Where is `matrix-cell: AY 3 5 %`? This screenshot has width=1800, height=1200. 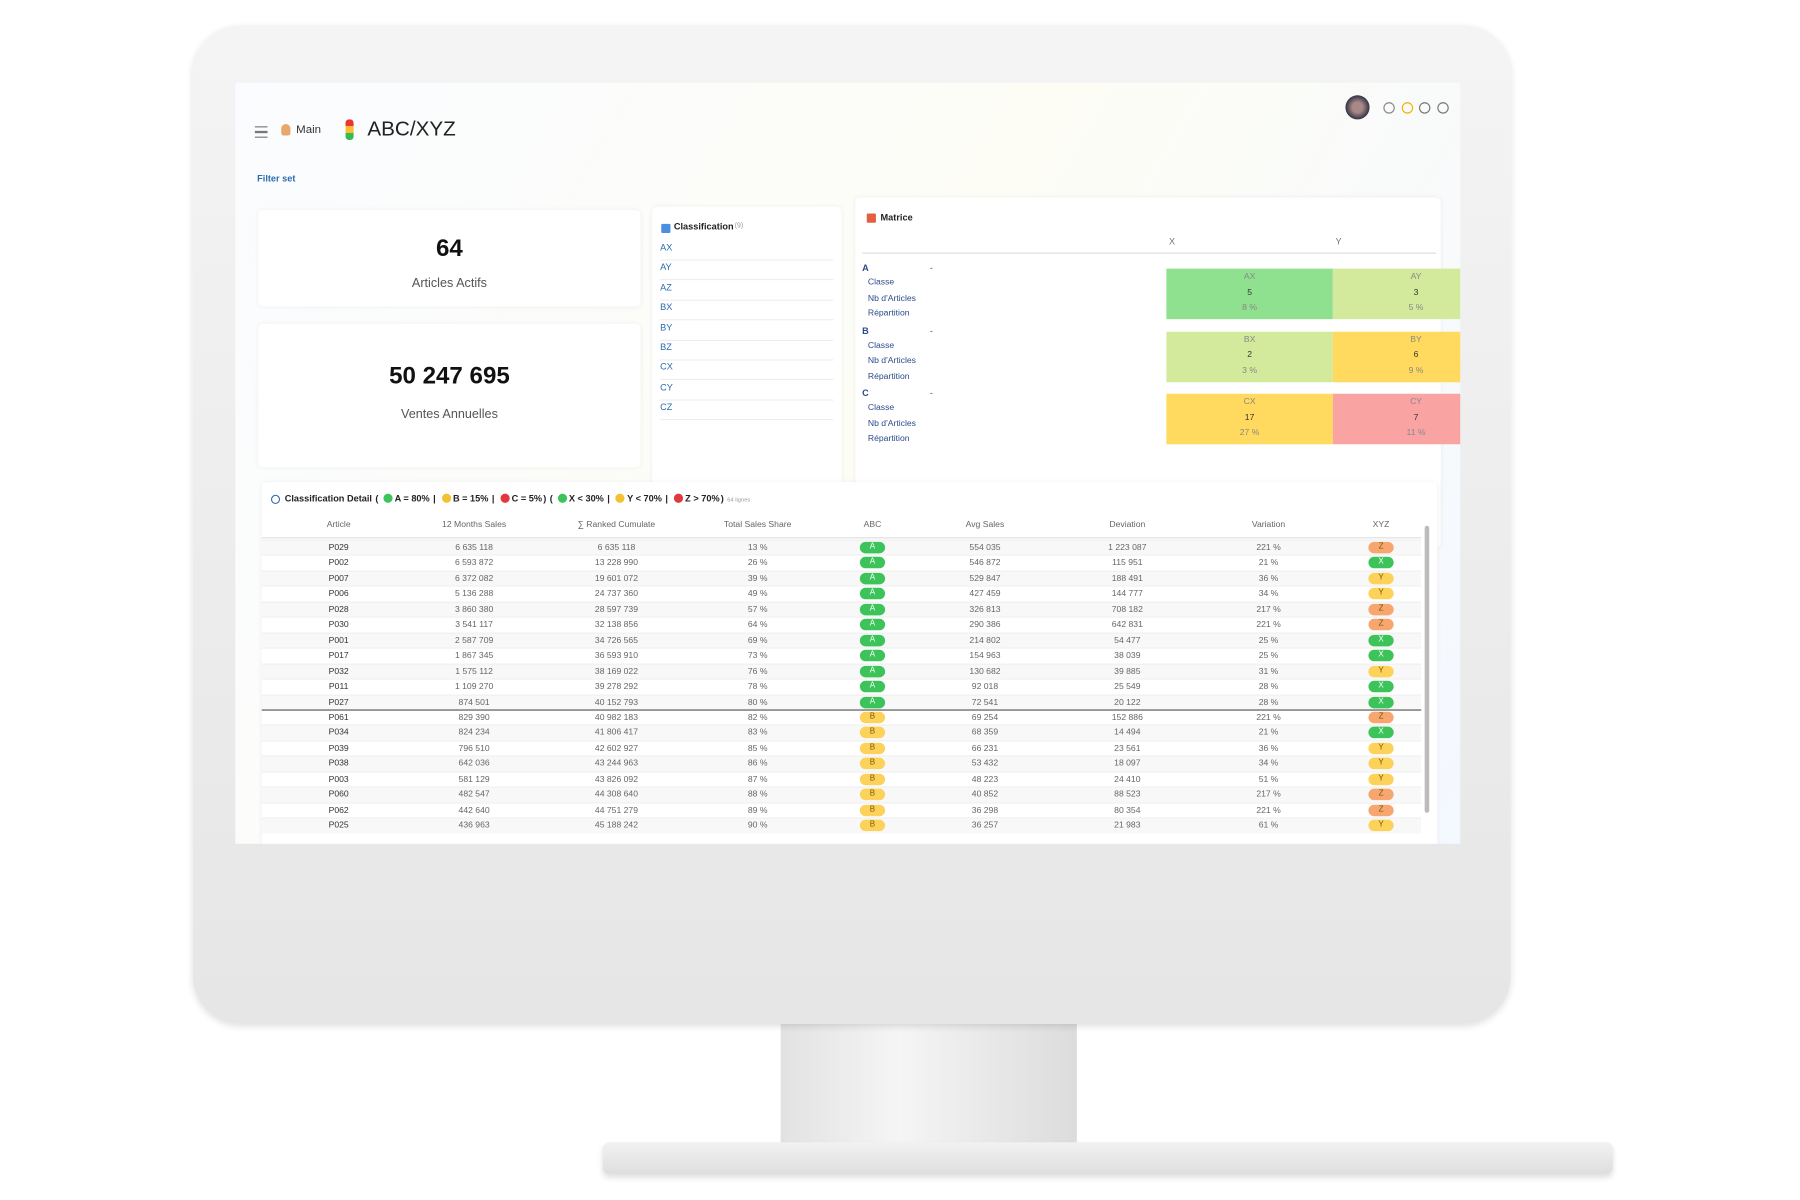 matrix-cell: AY 3 5 % is located at coordinates (1396, 294).